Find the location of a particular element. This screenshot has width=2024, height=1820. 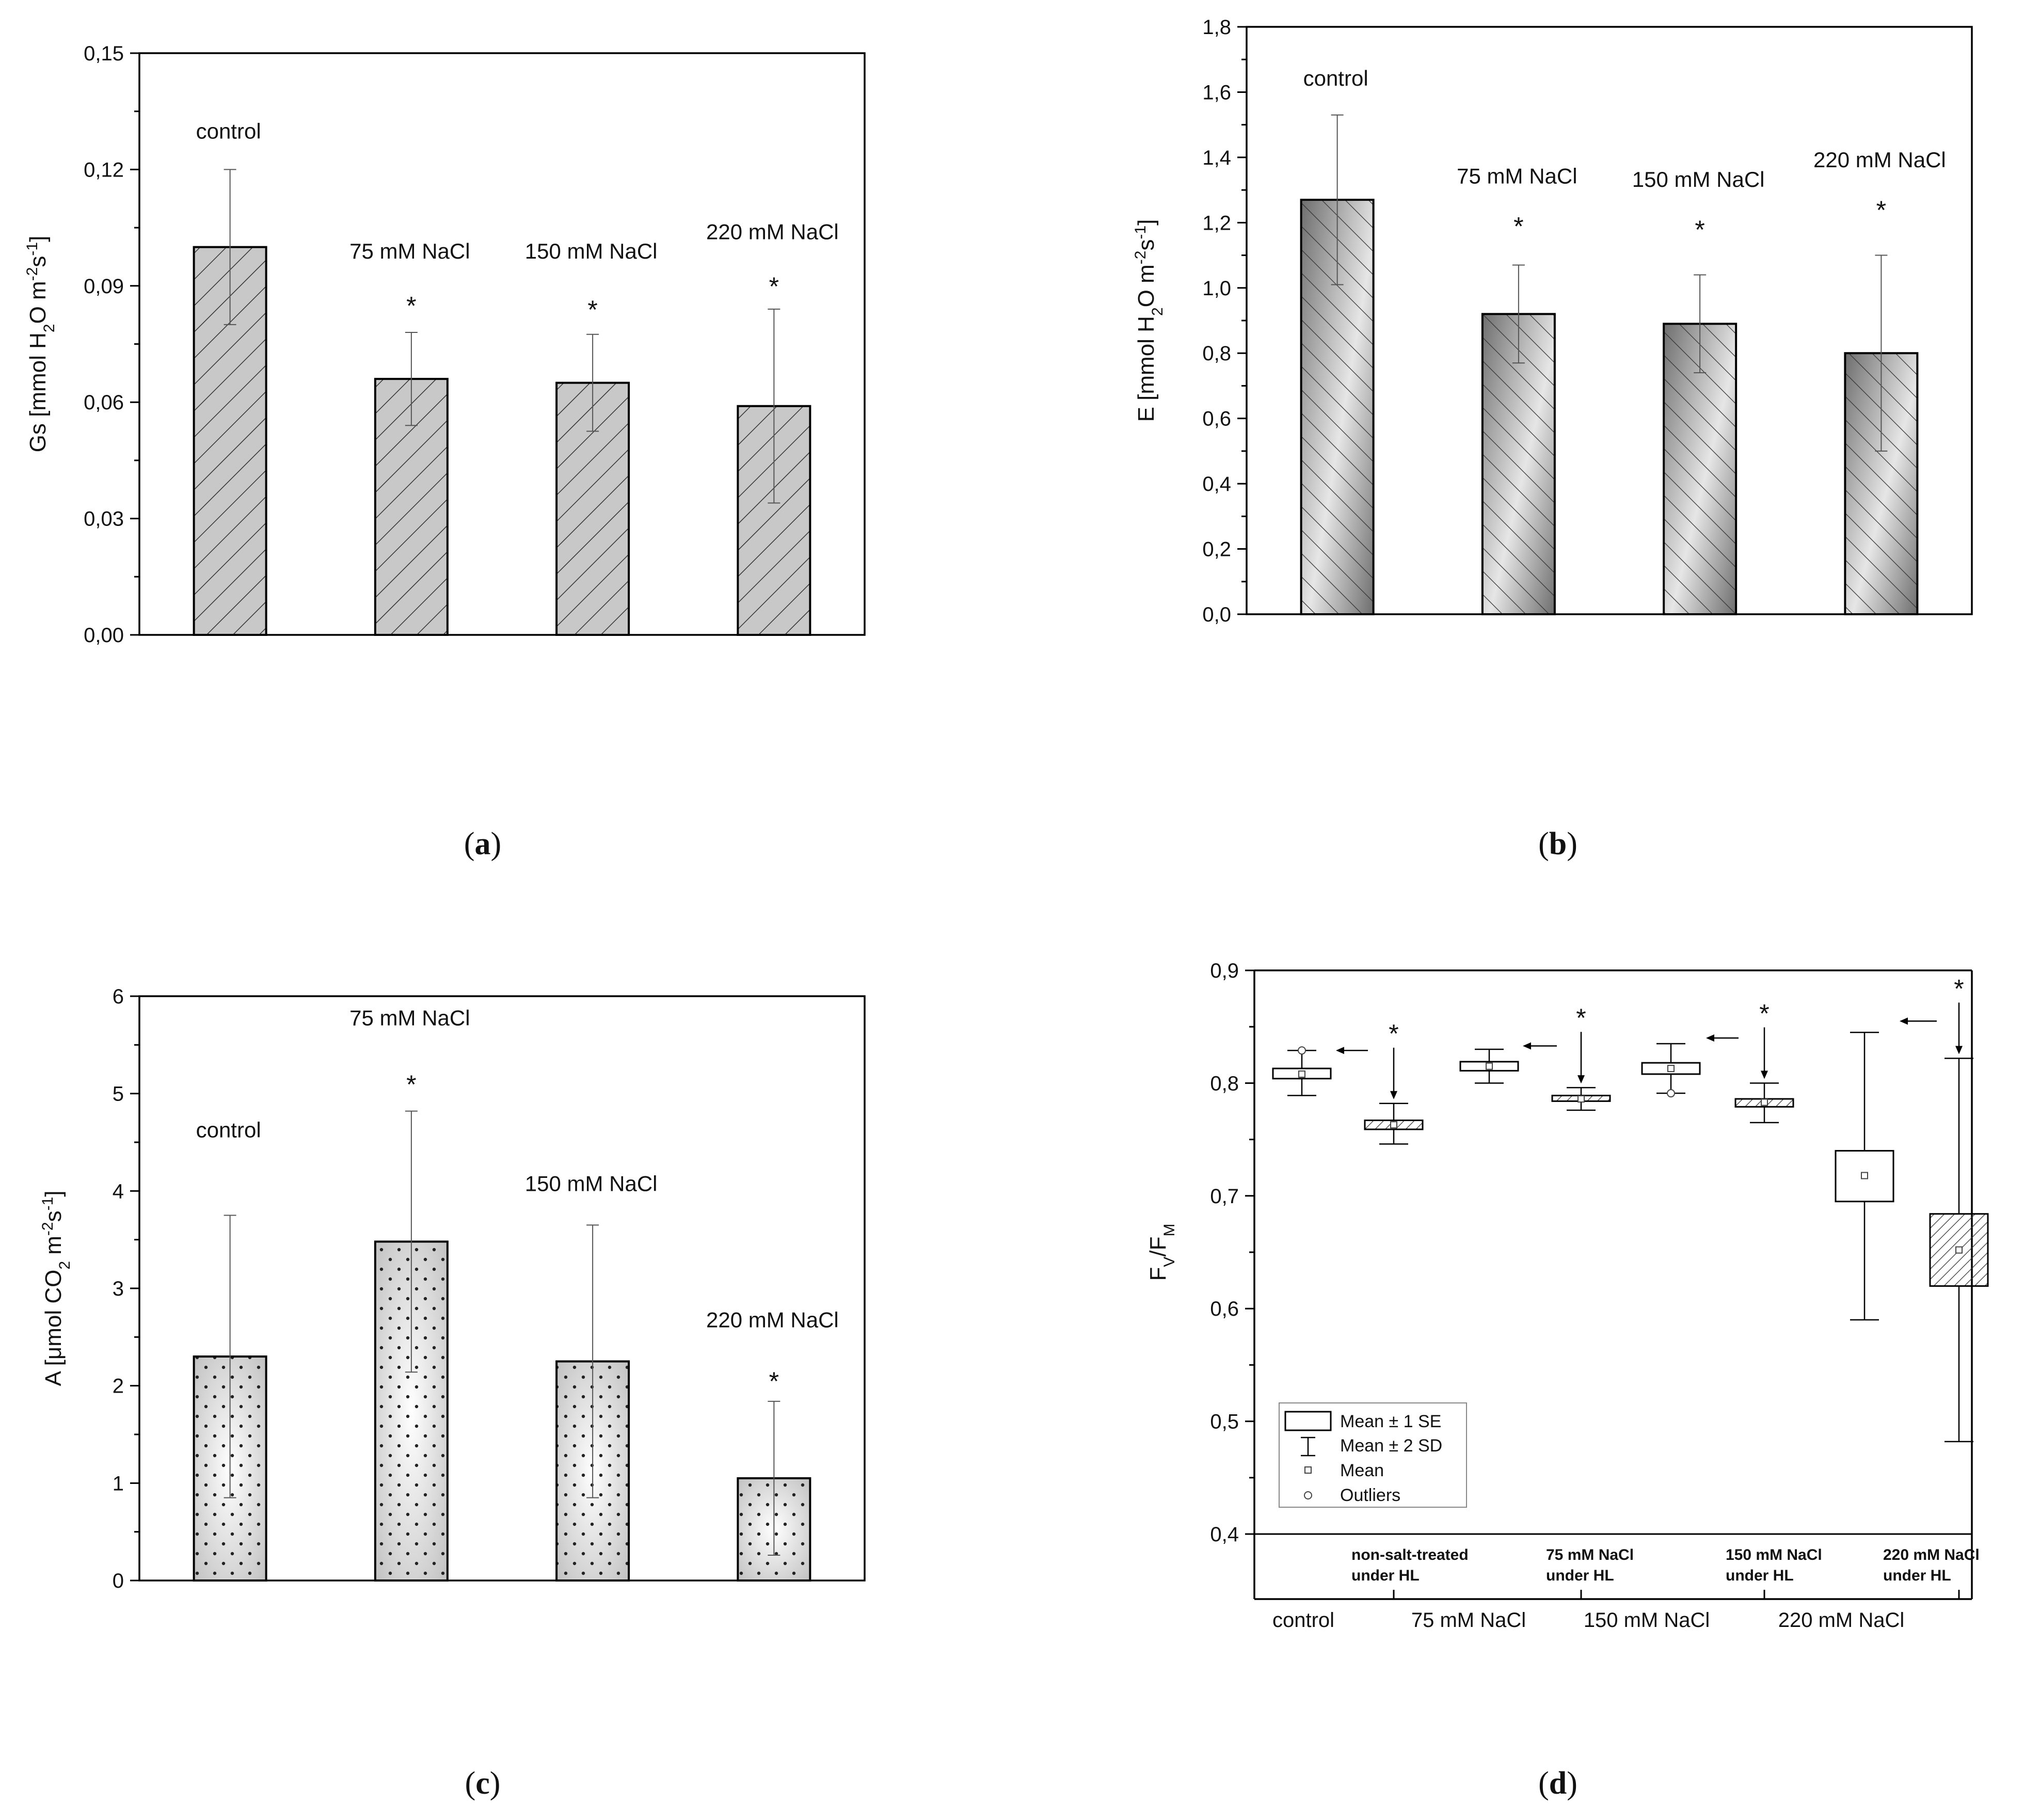

ylabel-part: A [μmol CO is located at coordinates (53, 1328).